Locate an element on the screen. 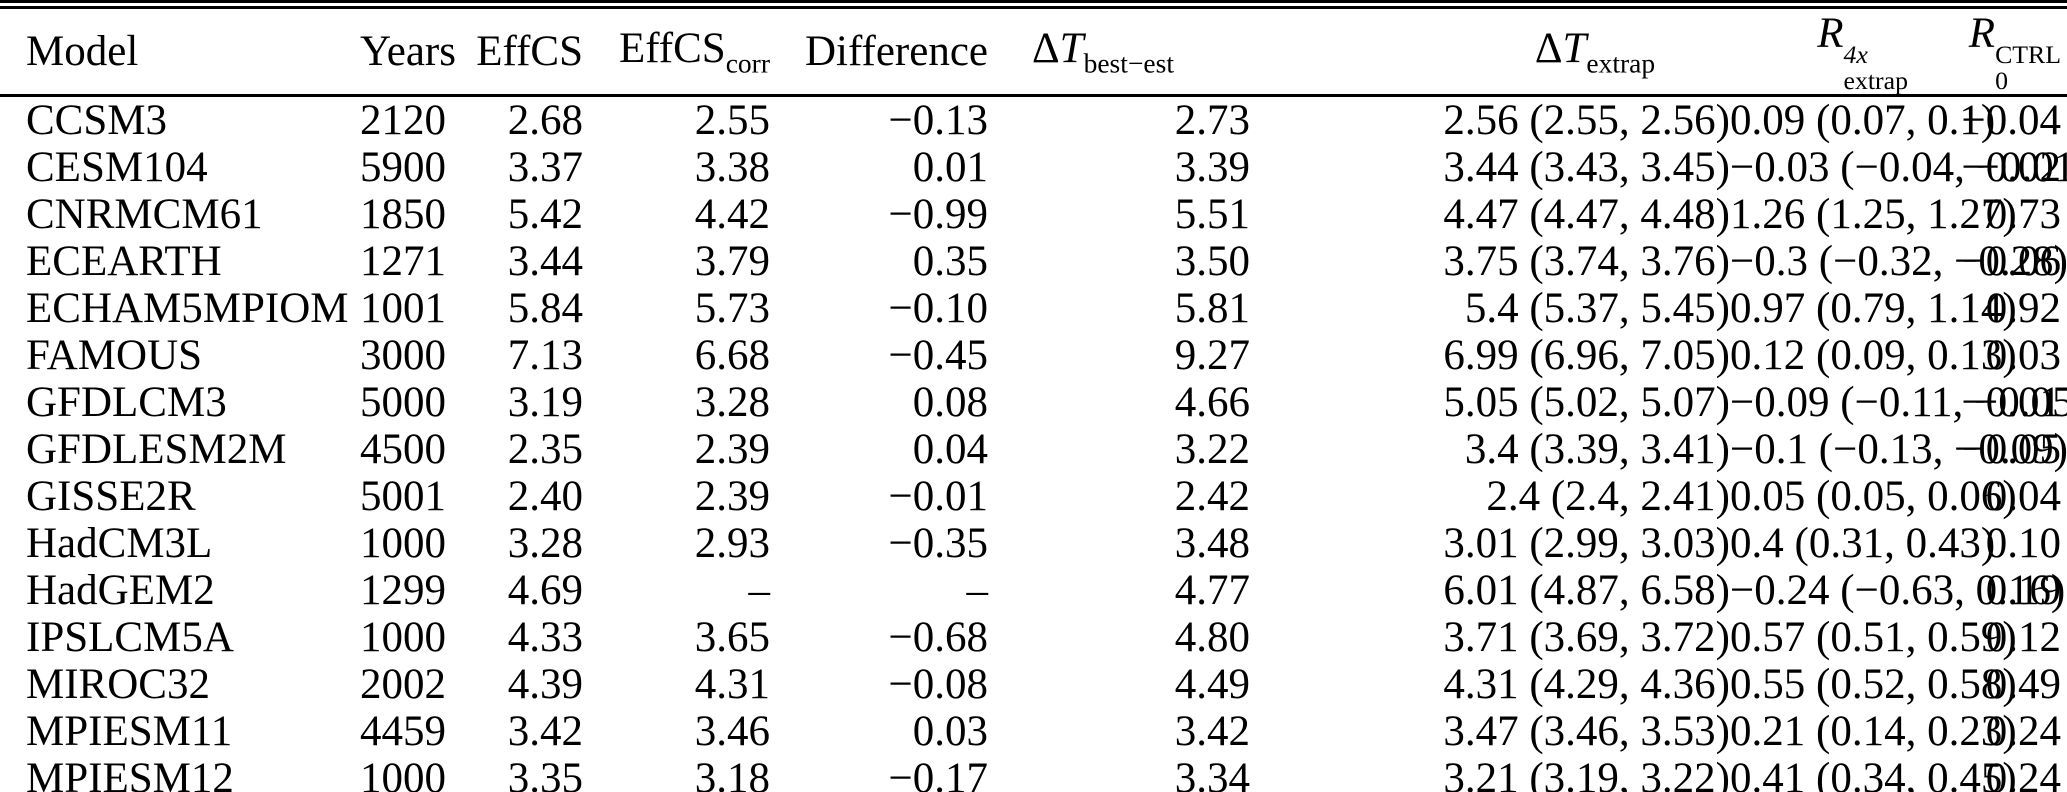 The width and height of the screenshot is (2067, 792). cell-dt-extrap: 3.01 (2.99, 3.03) is located at coordinates (1586, 543).